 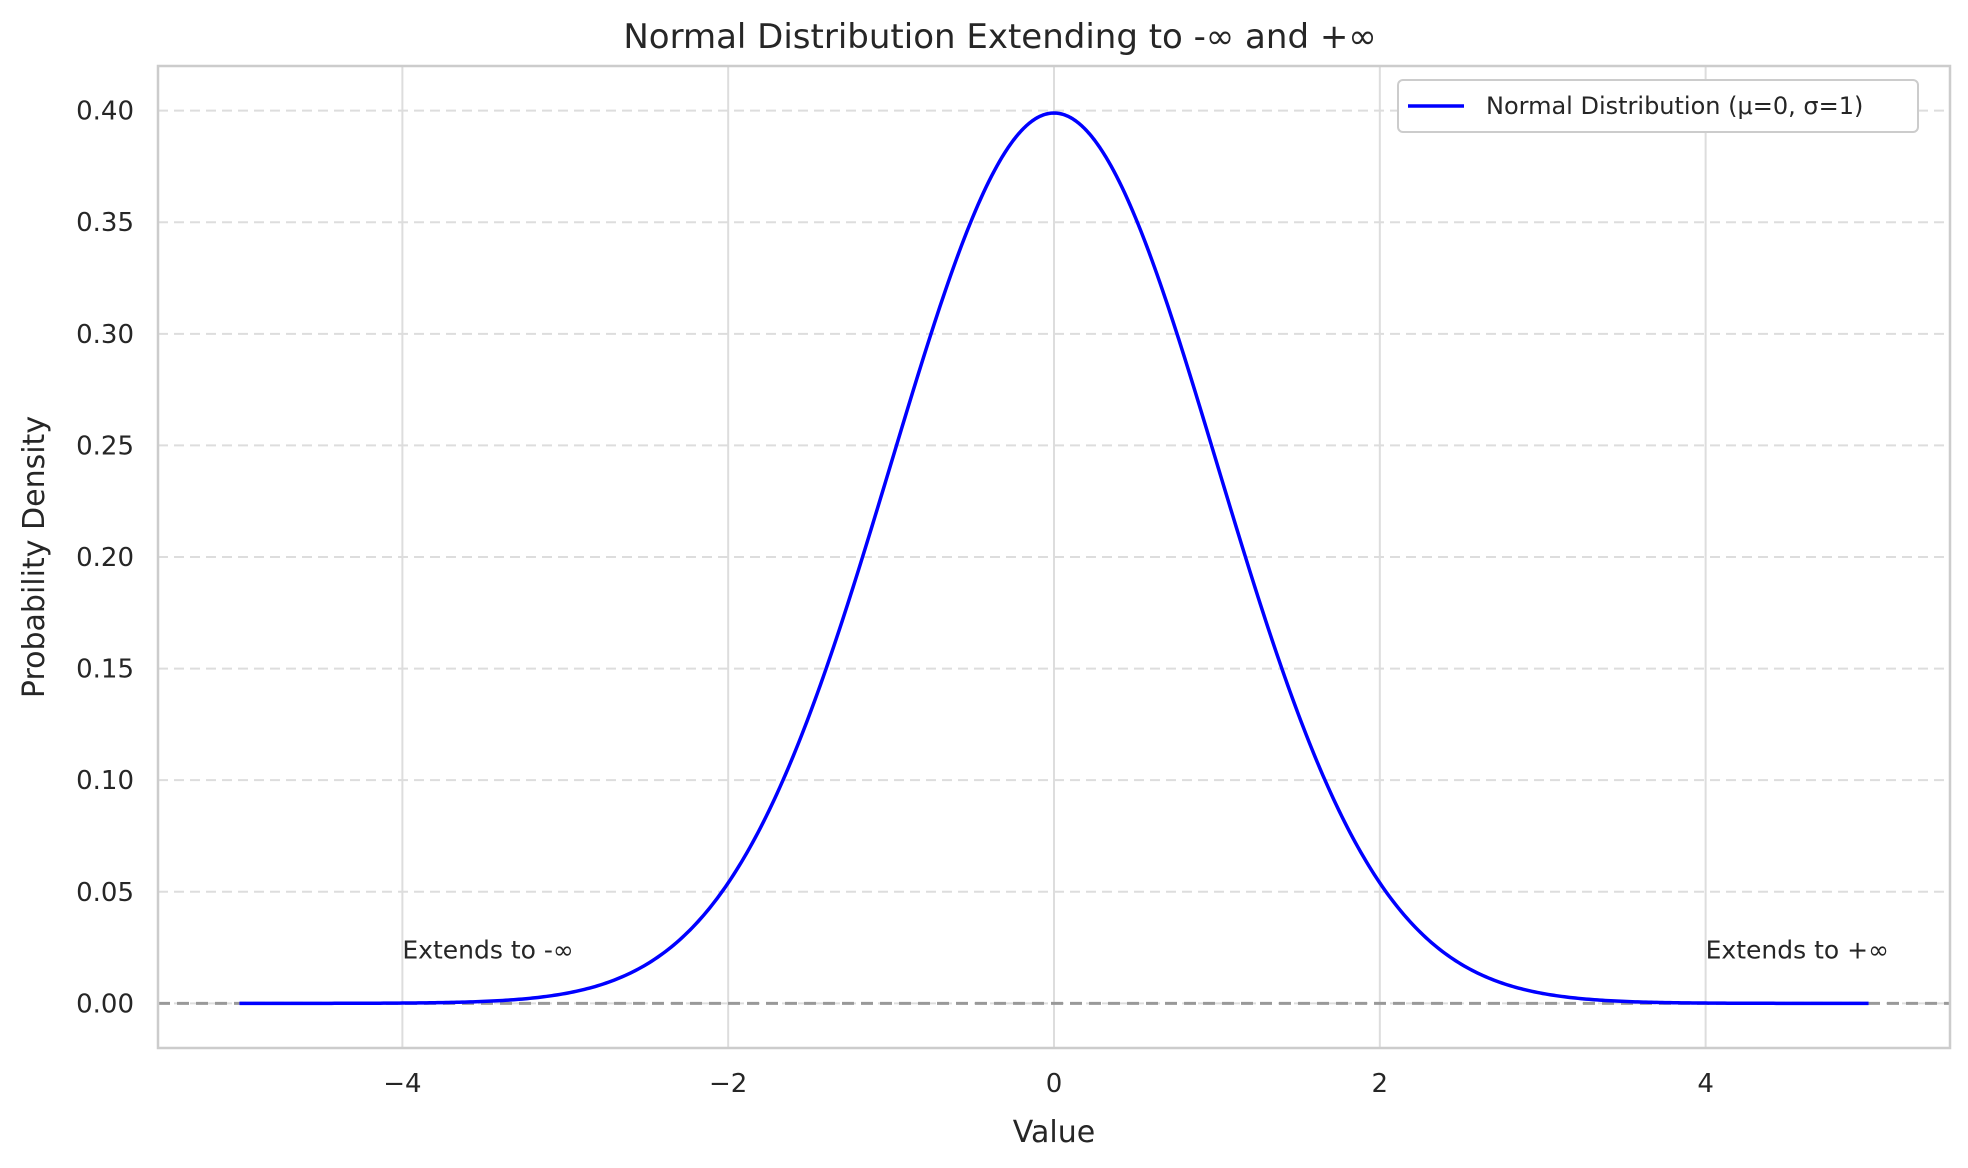 I want to click on y-tick-label: 0.15, so click(x=105, y=670).